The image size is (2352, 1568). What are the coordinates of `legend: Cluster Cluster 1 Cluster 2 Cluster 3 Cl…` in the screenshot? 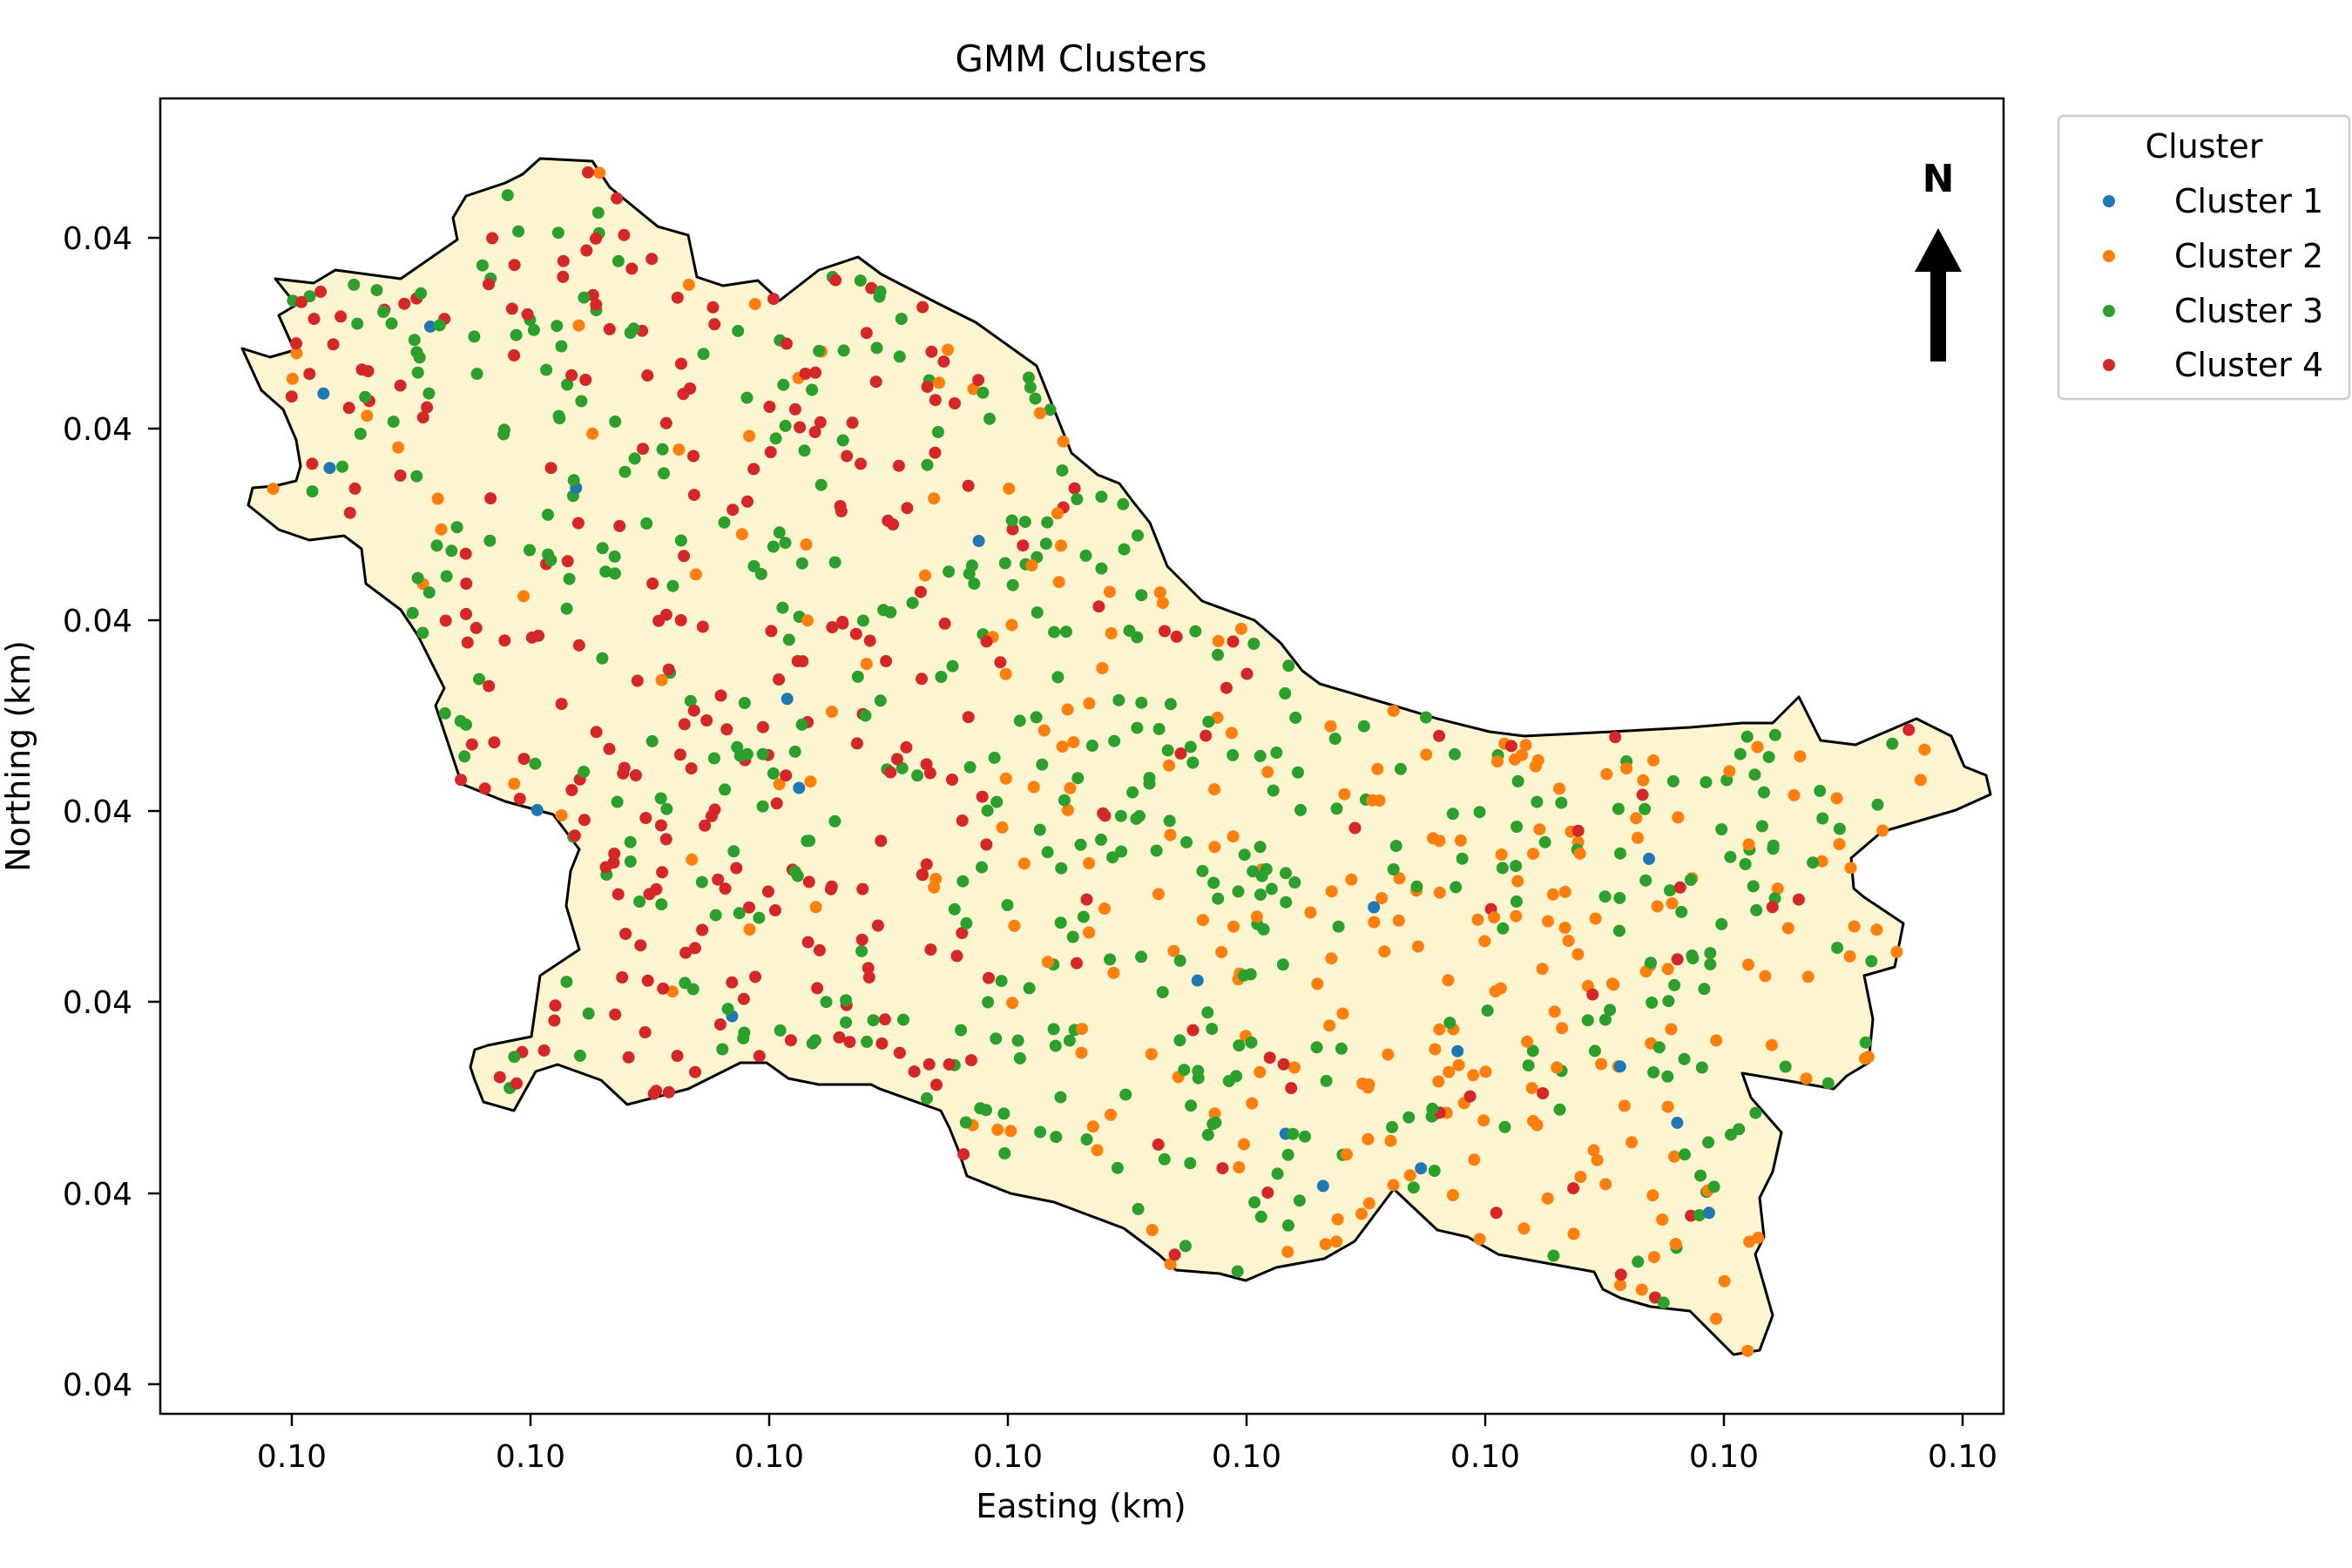 It's located at (2204, 257).